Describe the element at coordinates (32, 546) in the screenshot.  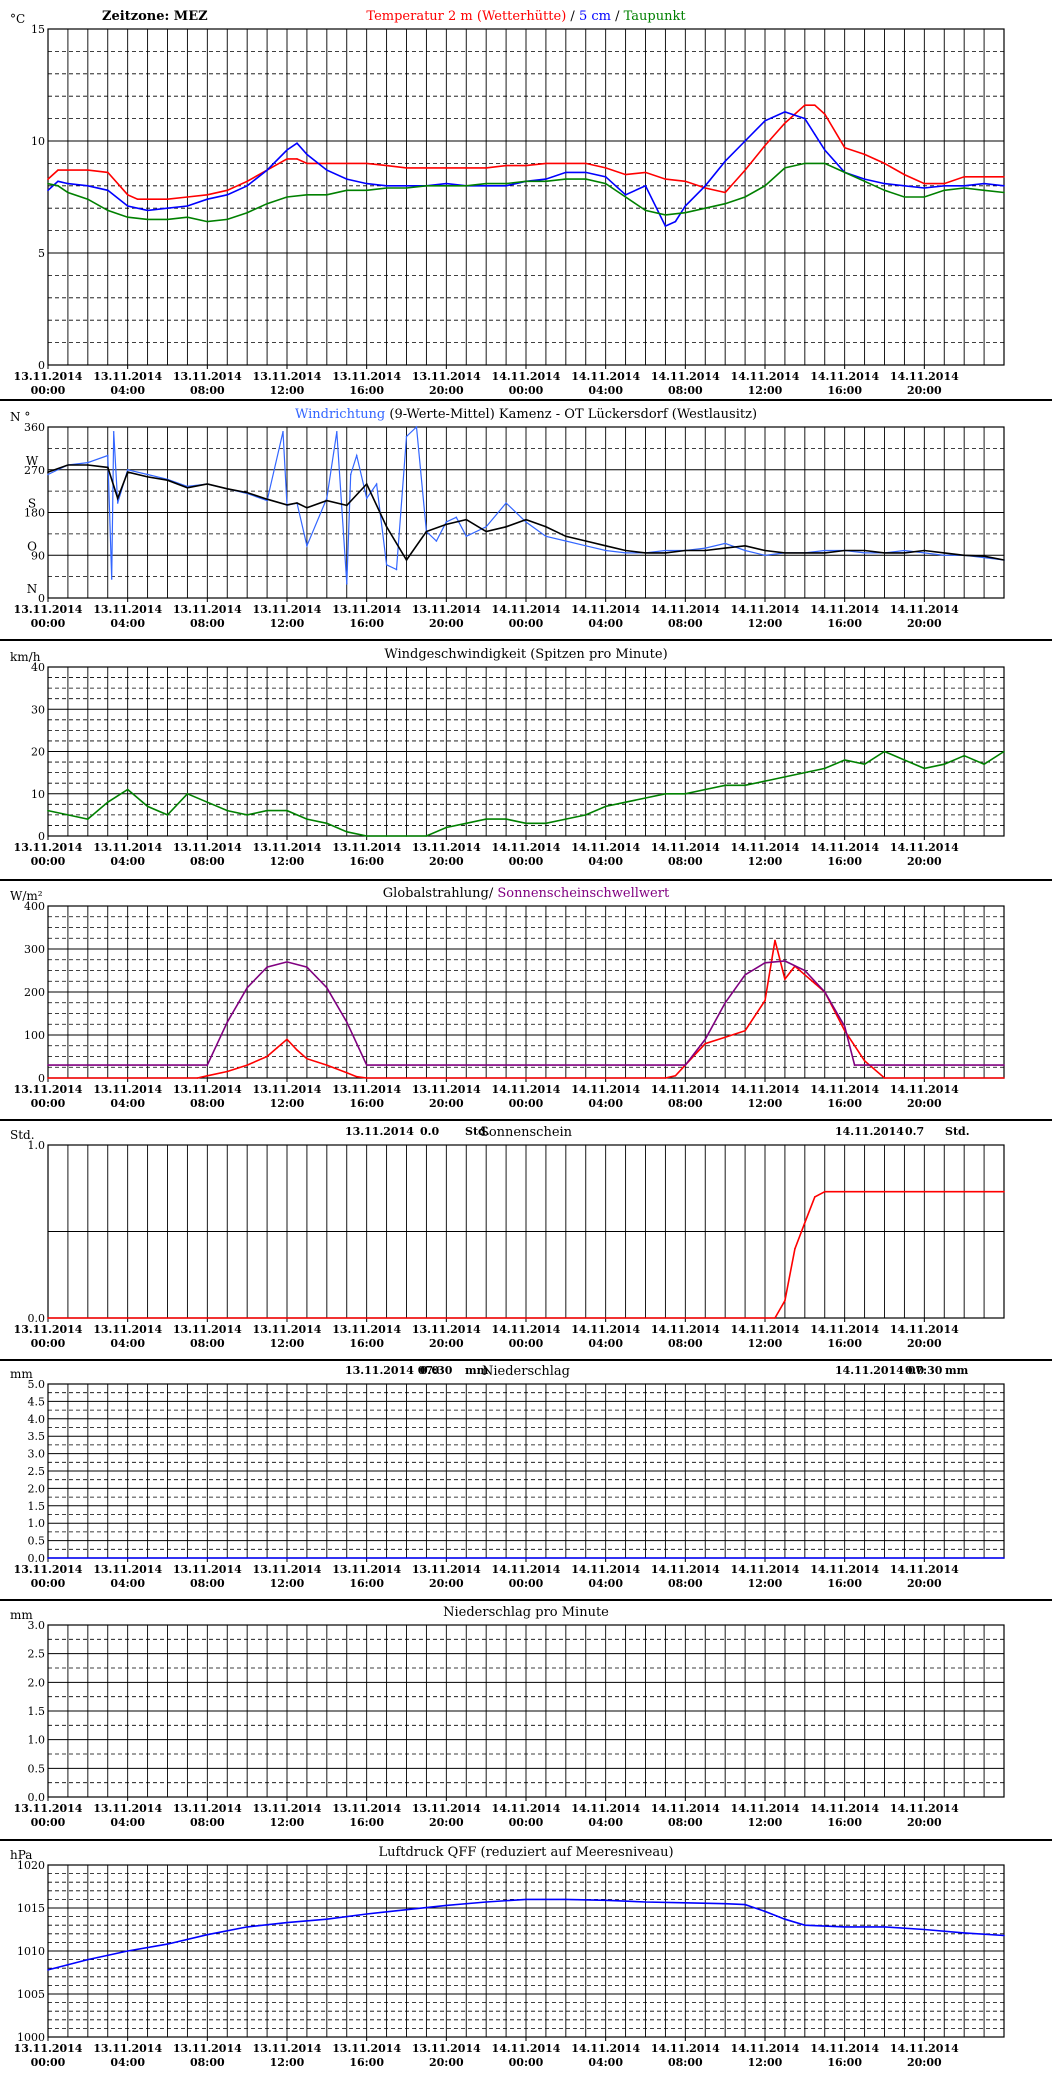
I see `compass-label-3: O` at that location.